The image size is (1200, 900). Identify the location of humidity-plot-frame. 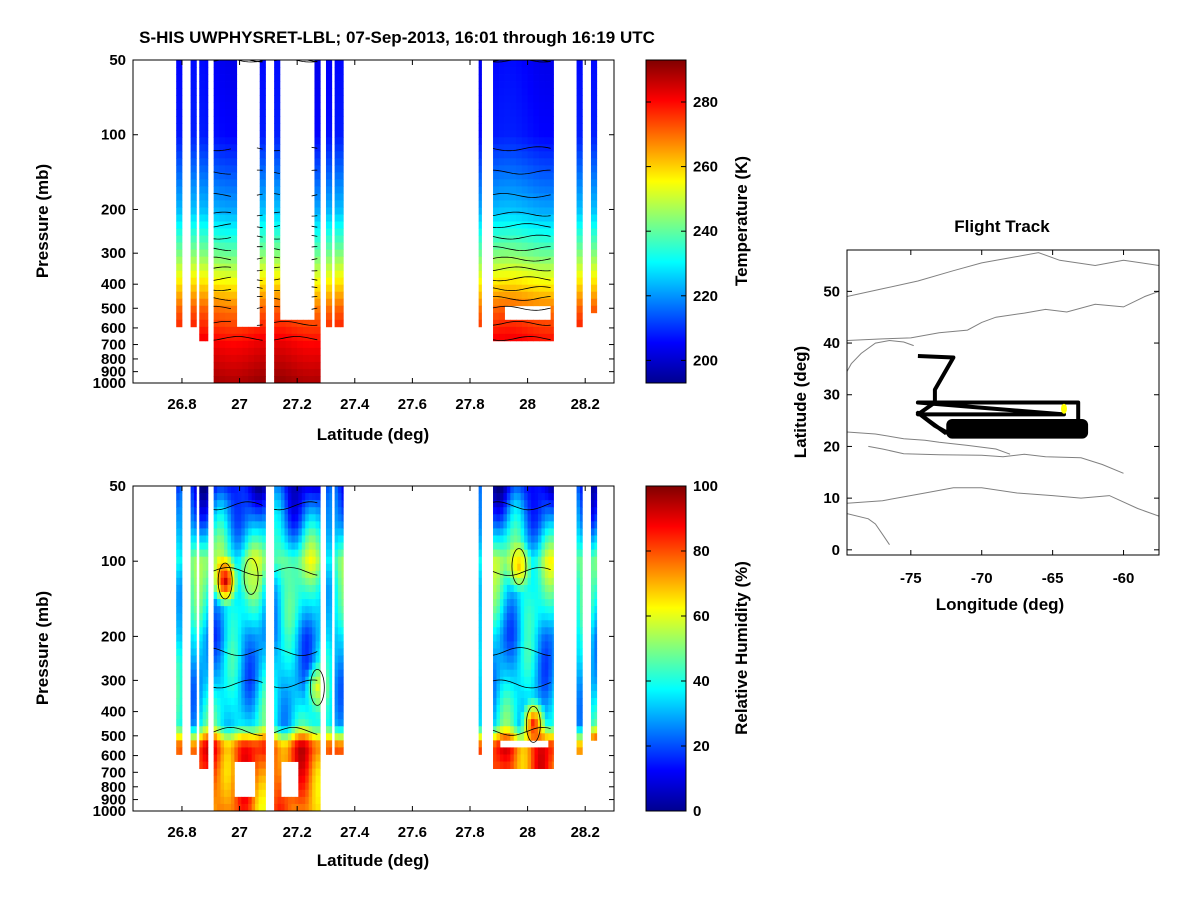
(373, 648).